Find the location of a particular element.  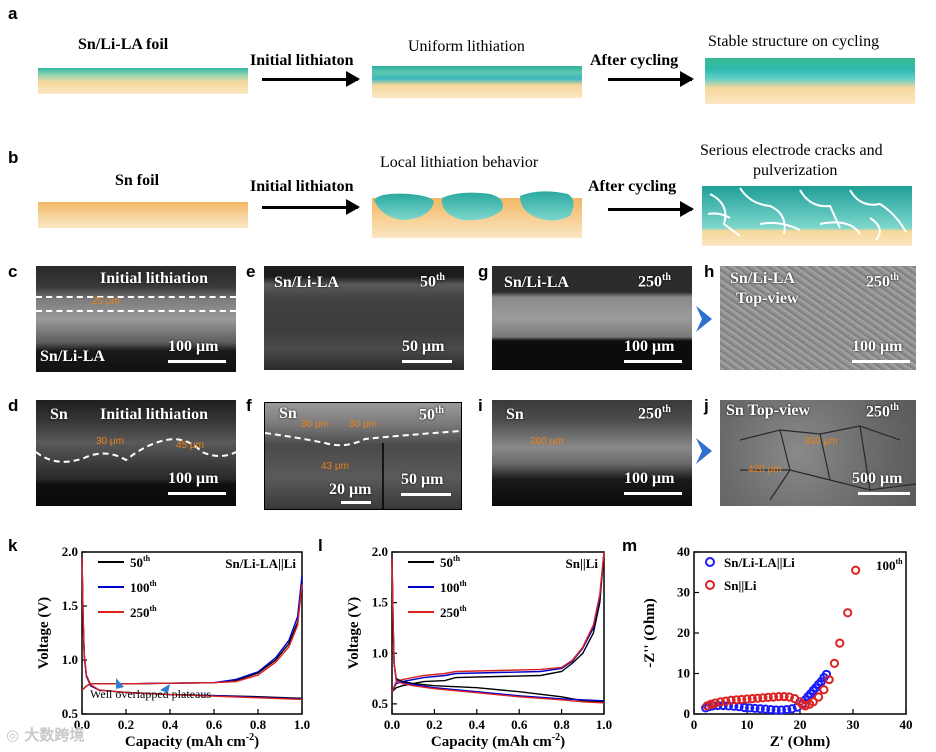

f-scalebar1 is located at coordinates (356, 502).